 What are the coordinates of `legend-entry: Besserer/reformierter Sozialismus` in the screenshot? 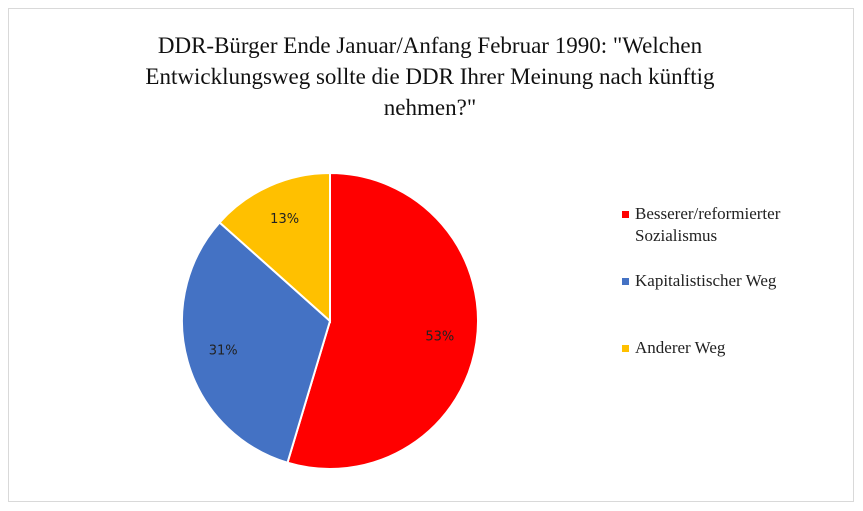 It's located at (732, 225).